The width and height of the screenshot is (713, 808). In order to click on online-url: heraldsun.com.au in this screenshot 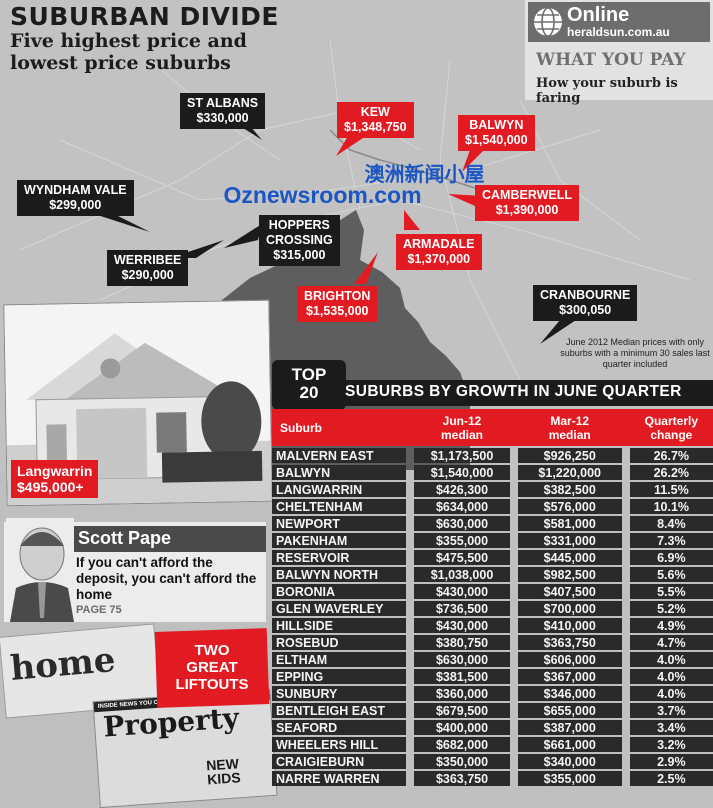, I will do `click(618, 32)`.